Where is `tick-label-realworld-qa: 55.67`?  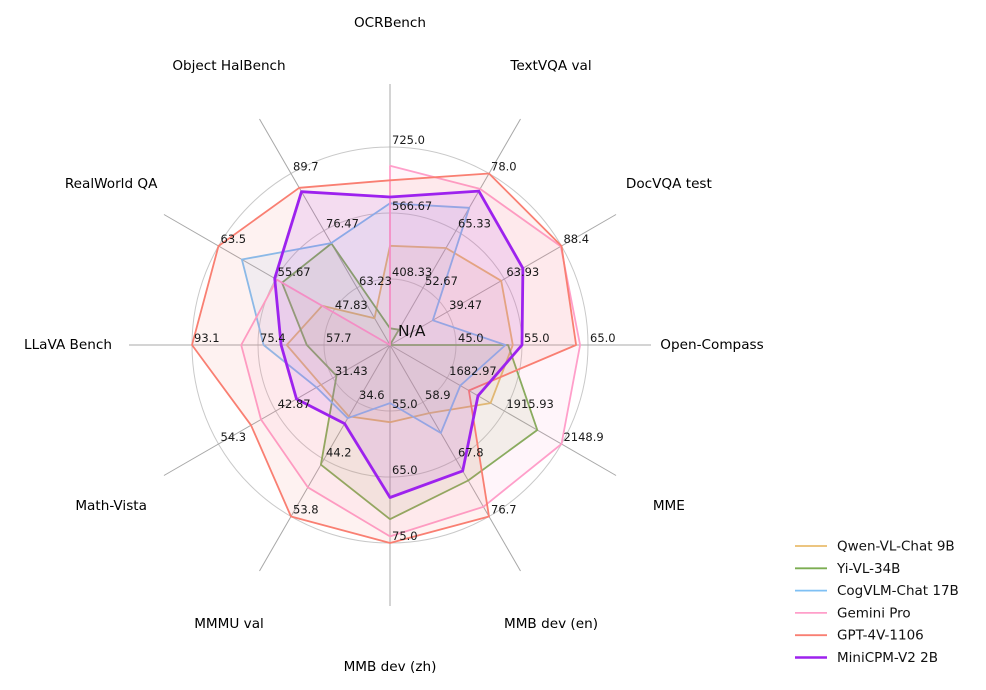
tick-label-realworld-qa: 55.67 is located at coordinates (294, 272).